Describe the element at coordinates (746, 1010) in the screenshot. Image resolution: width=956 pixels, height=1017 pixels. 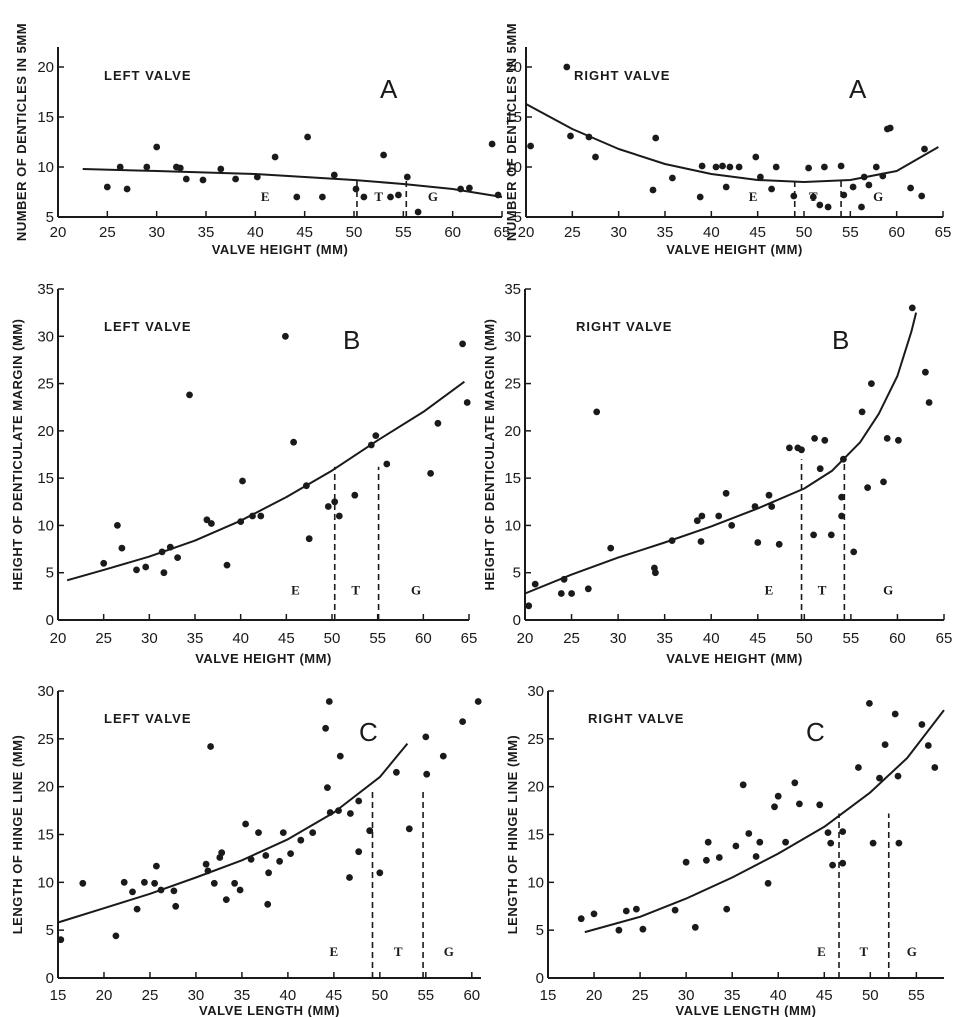
I see `x-axis-title: VALVE LENGTH (MM)` at that location.